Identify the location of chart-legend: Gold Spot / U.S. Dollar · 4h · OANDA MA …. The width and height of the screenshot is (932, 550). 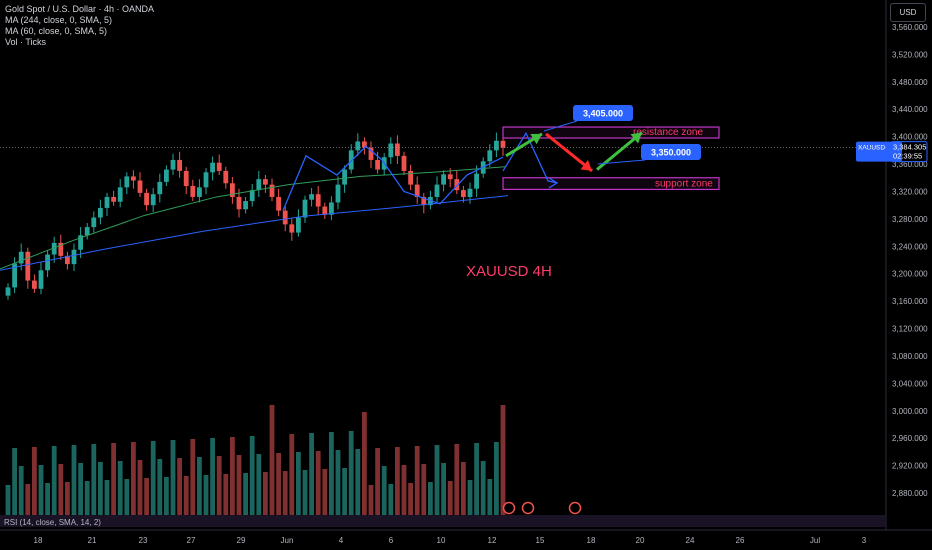
(79, 26).